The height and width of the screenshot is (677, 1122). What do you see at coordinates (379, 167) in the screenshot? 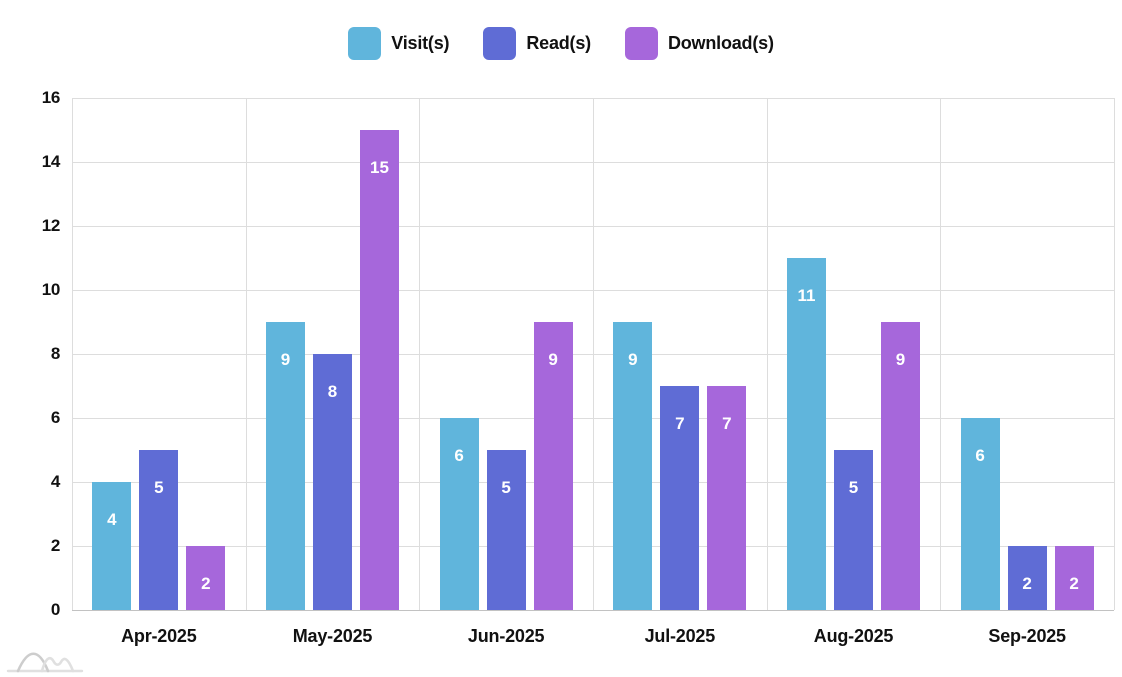
I see `bar-value-label: 15` at bounding box center [379, 167].